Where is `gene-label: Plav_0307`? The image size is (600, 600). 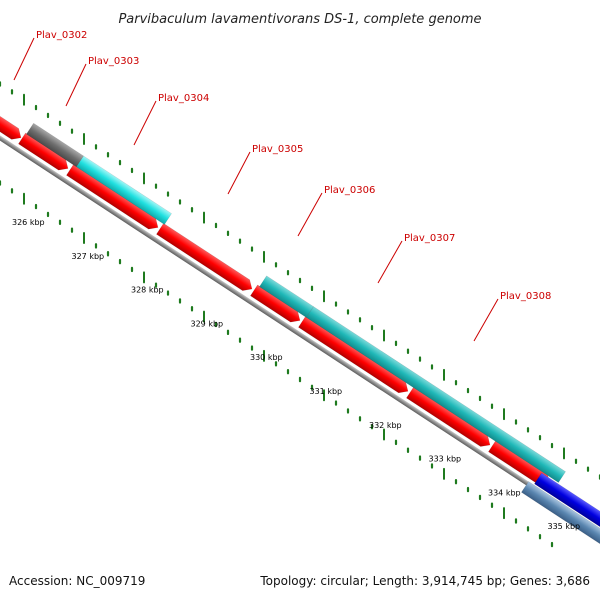 gene-label: Plav_0307 is located at coordinates (429, 238).